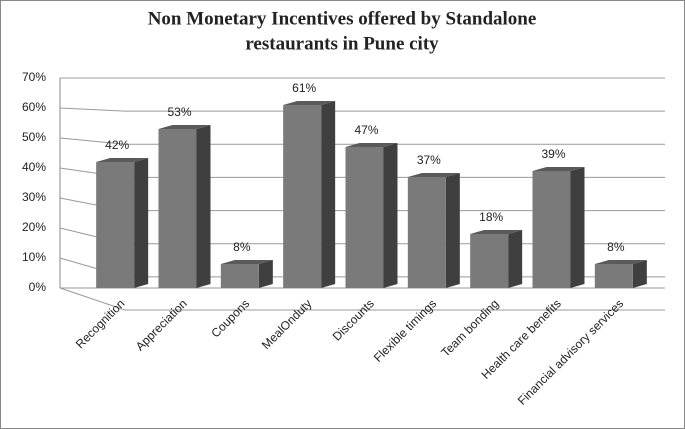 Image resolution: width=685 pixels, height=429 pixels. Describe the element at coordinates (366, 130) in the screenshot. I see `value-label: 47%` at that location.